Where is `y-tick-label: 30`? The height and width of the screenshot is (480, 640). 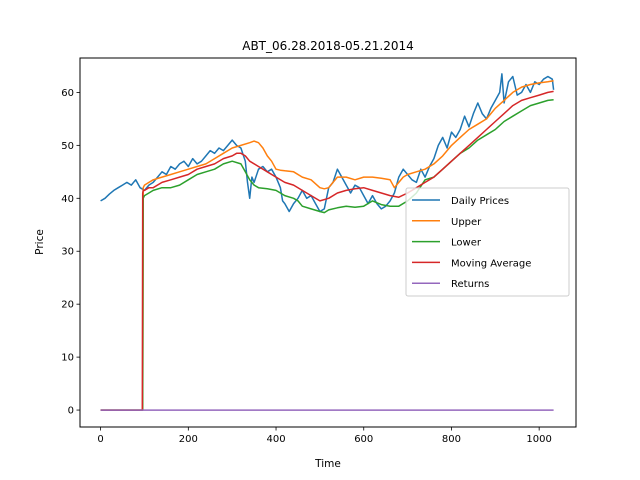
y-tick-label: 30 is located at coordinates (67, 252).